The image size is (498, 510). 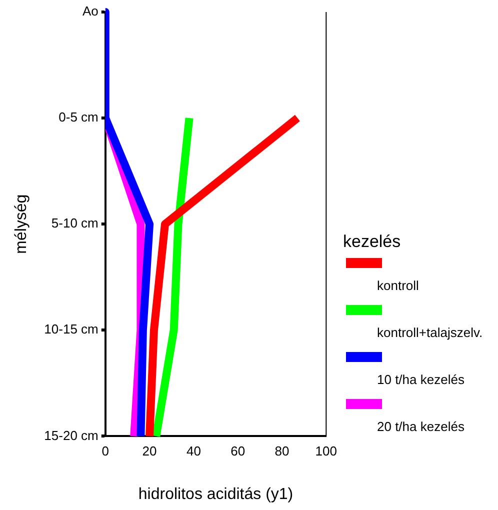 What do you see at coordinates (21, 224) in the screenshot?
I see `y-axis-title: mélység` at bounding box center [21, 224].